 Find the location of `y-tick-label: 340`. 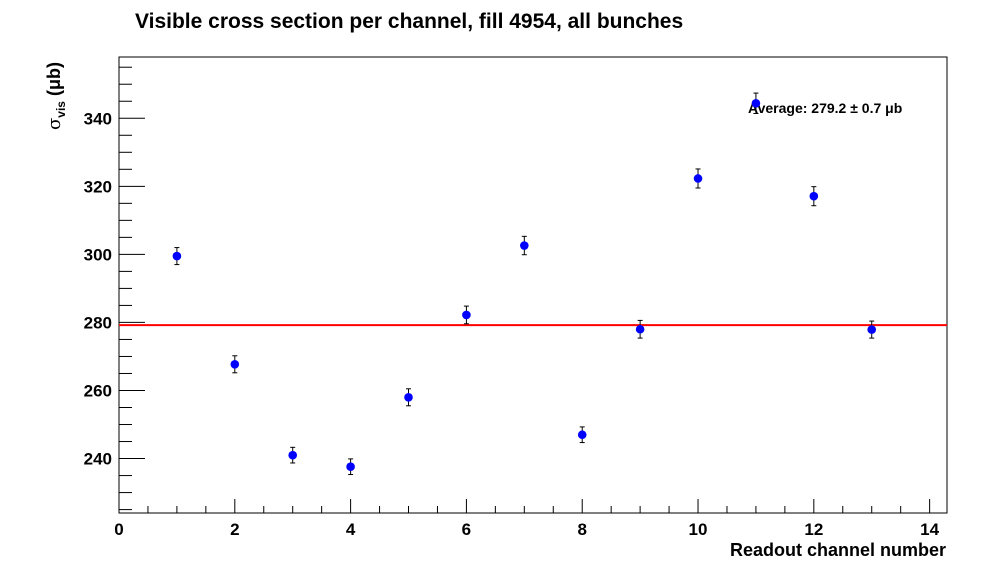

y-tick-label: 340 is located at coordinates (98, 118).